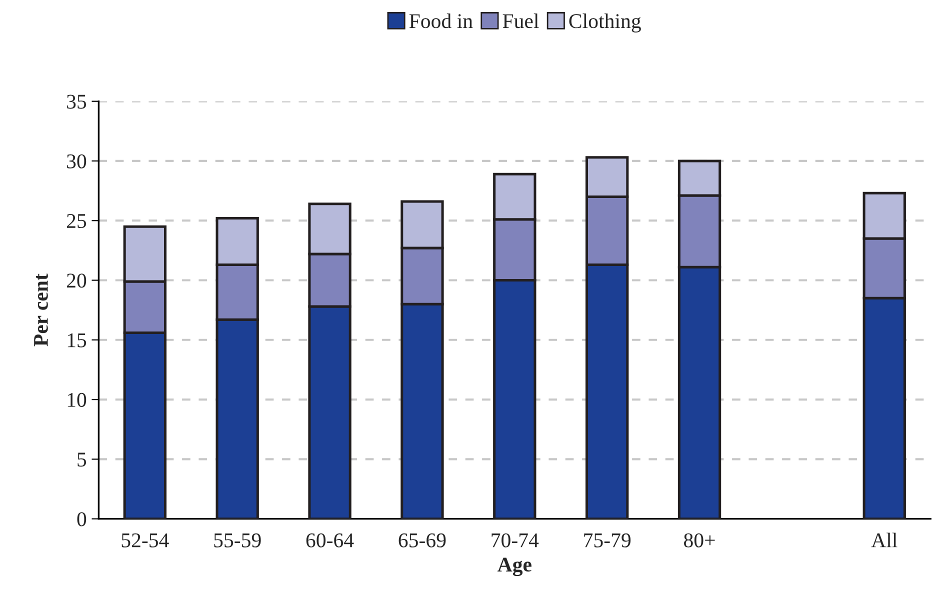  I want to click on y-tick-label: 10, so click(77, 399).